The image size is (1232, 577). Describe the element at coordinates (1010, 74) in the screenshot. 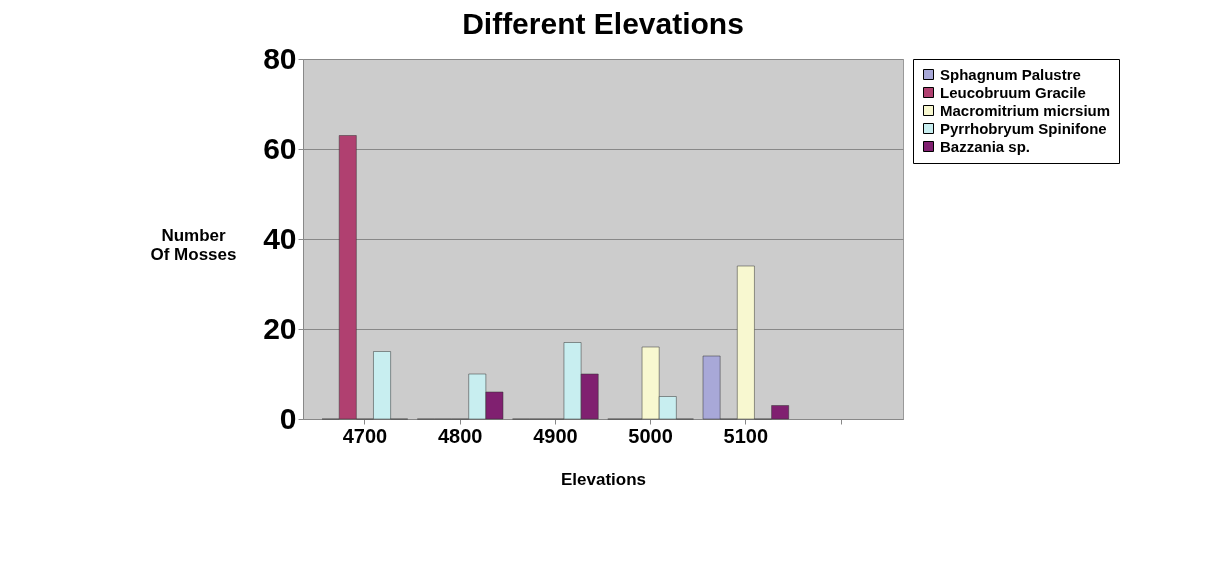

I see `legend-label: Sphagnum Palustre` at that location.